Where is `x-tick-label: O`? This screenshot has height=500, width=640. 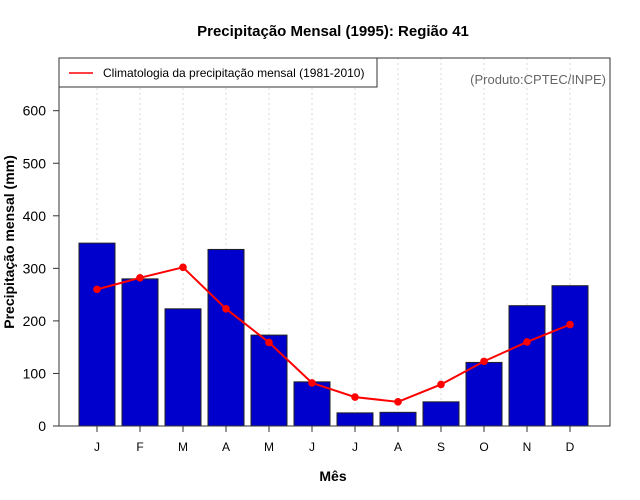
x-tick-label: O is located at coordinates (483, 447).